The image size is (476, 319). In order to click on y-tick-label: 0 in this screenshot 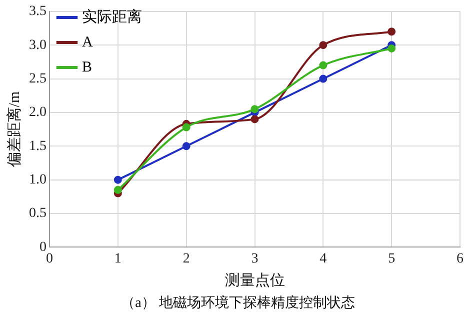, I will do `click(43, 247)`.